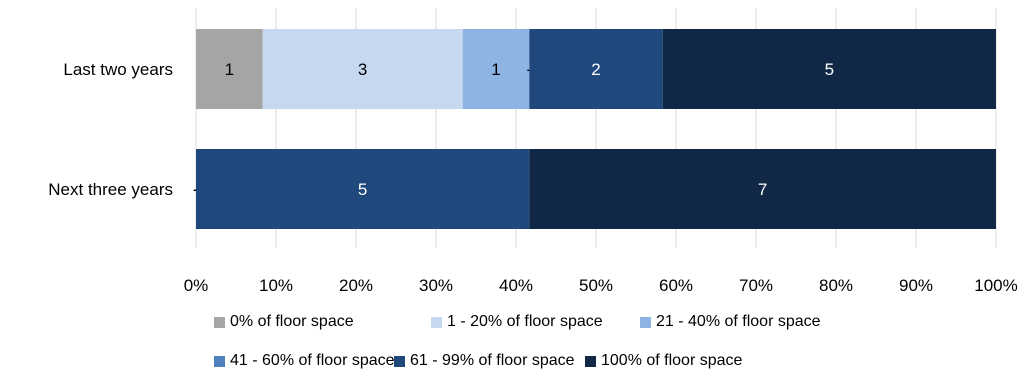 The height and width of the screenshot is (385, 1025). I want to click on category-label: Next three years, so click(110, 189).